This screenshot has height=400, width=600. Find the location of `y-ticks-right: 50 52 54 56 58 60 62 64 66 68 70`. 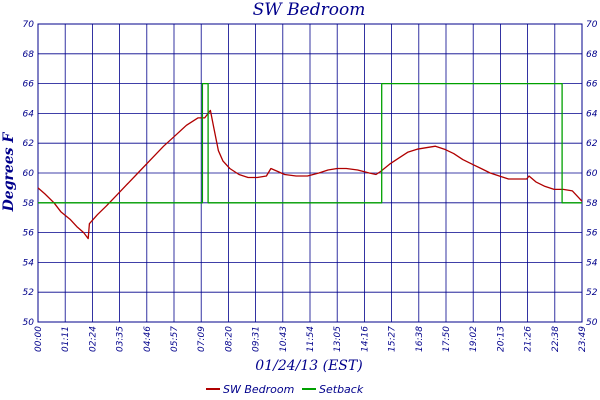

y-ticks-right: 50 52 54 56 58 60 62 64 66 68 70 is located at coordinates (592, 174).